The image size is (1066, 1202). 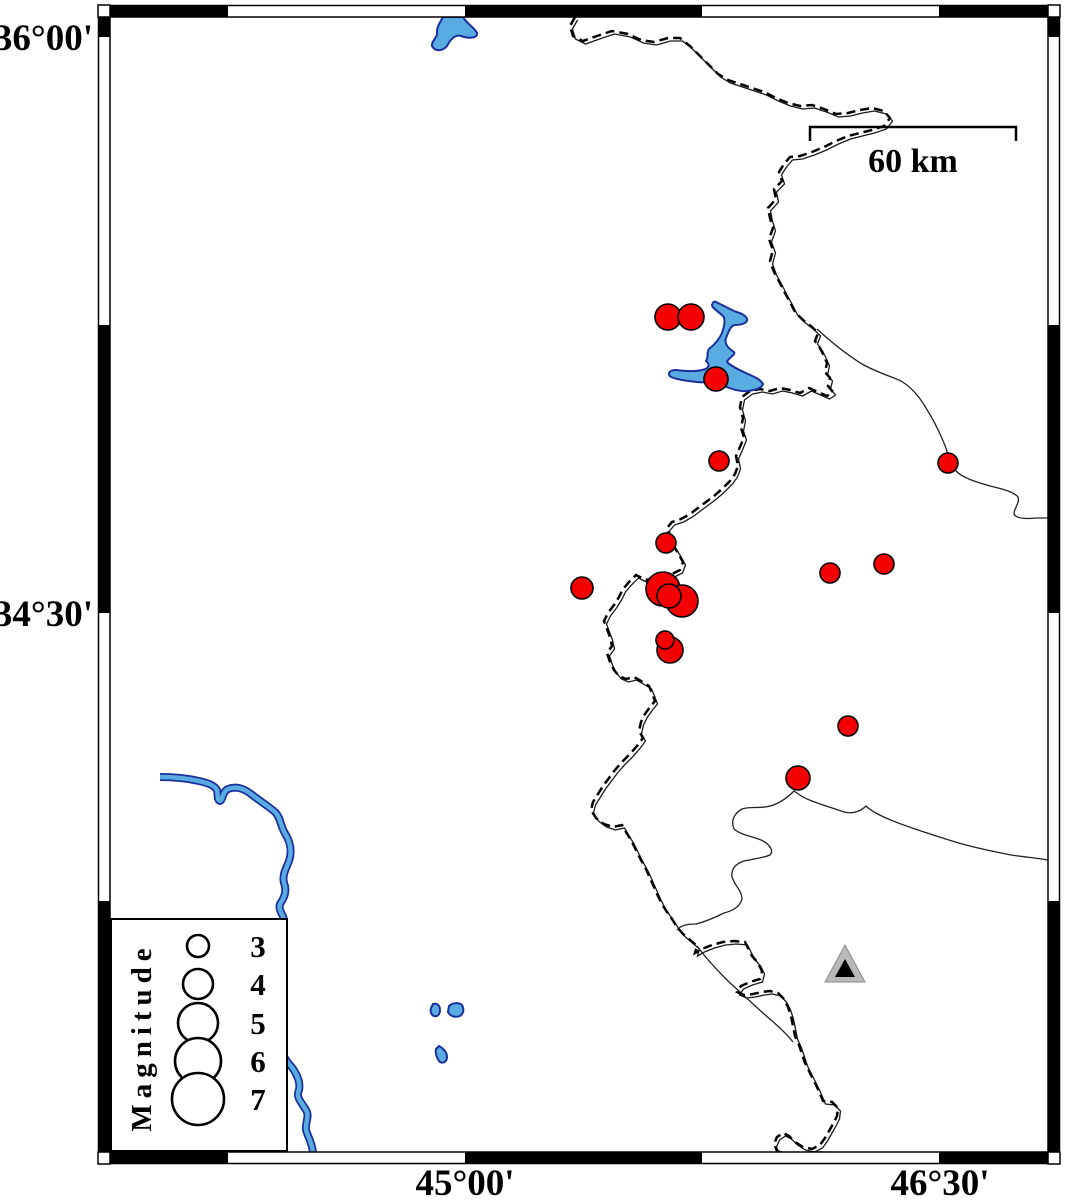 I want to click on legend-label-m5: 5, so click(x=258, y=1023).